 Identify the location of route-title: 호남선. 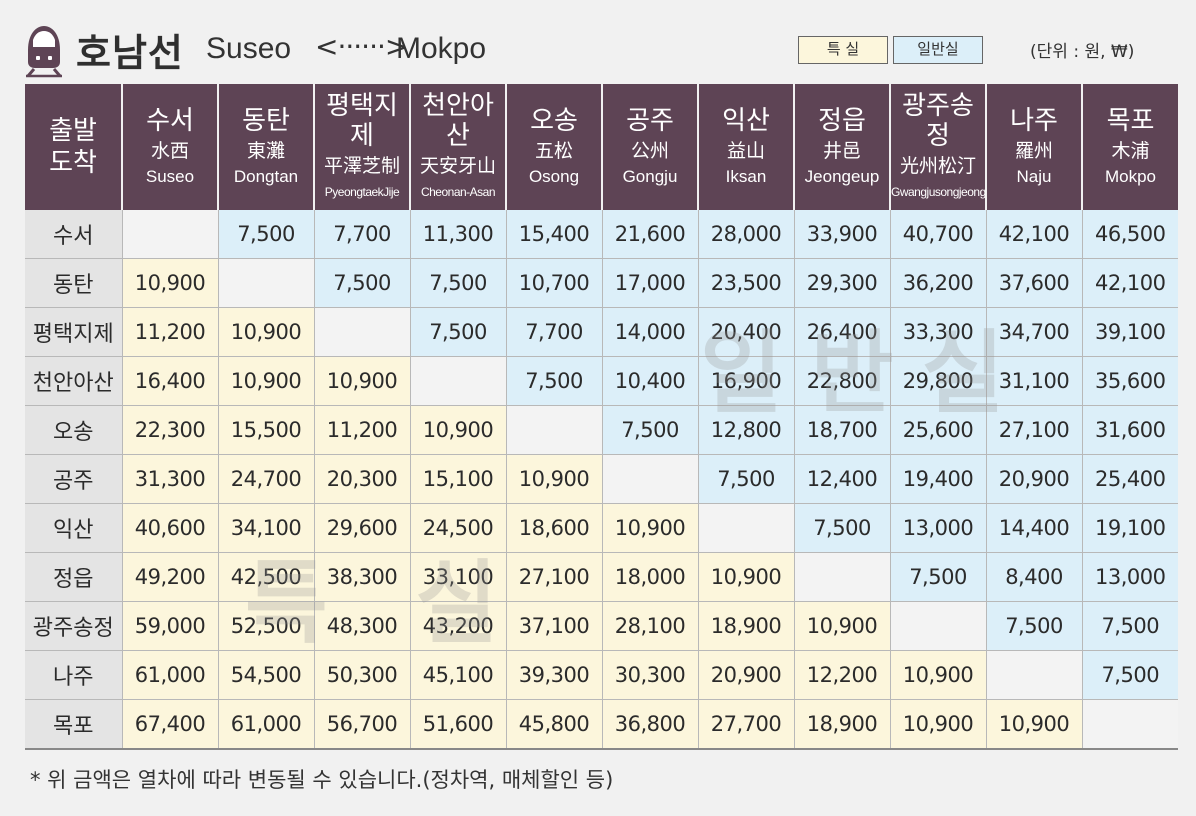
(130, 53).